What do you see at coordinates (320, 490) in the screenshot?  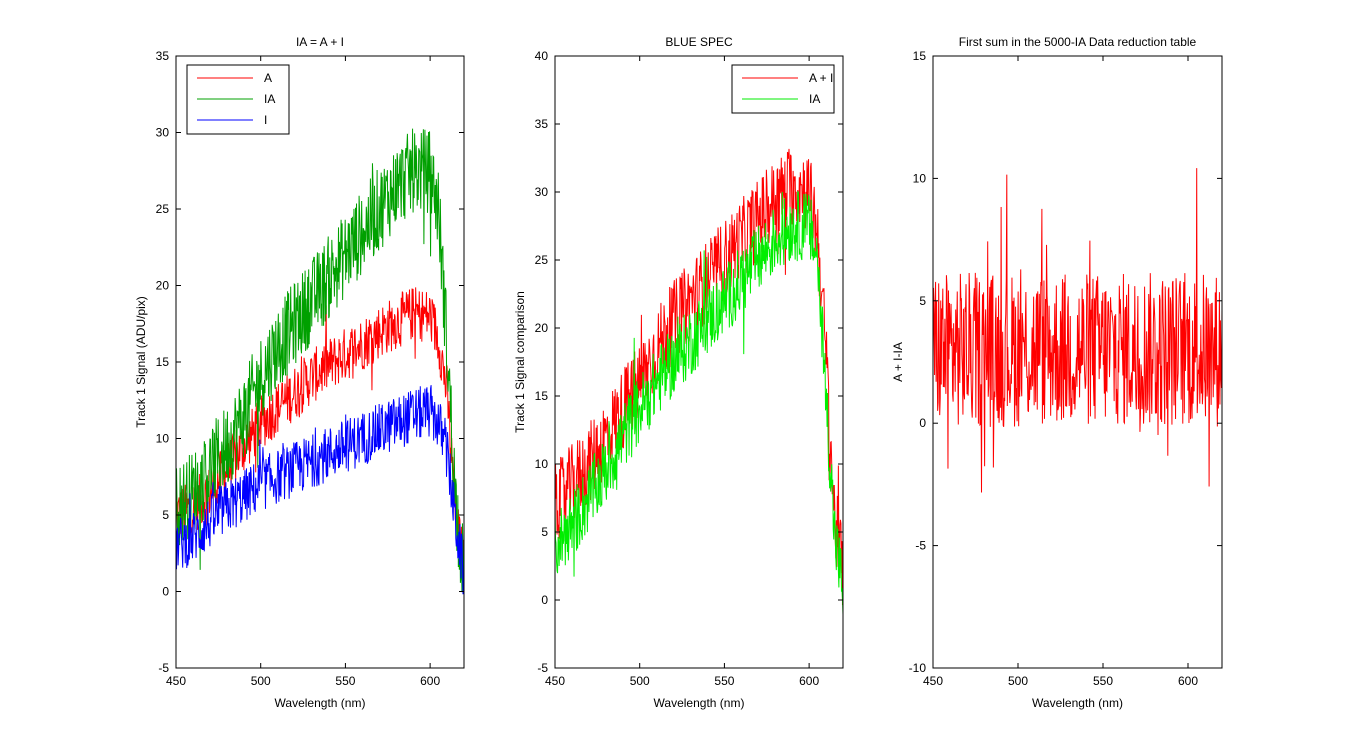 I see `series-i` at bounding box center [320, 490].